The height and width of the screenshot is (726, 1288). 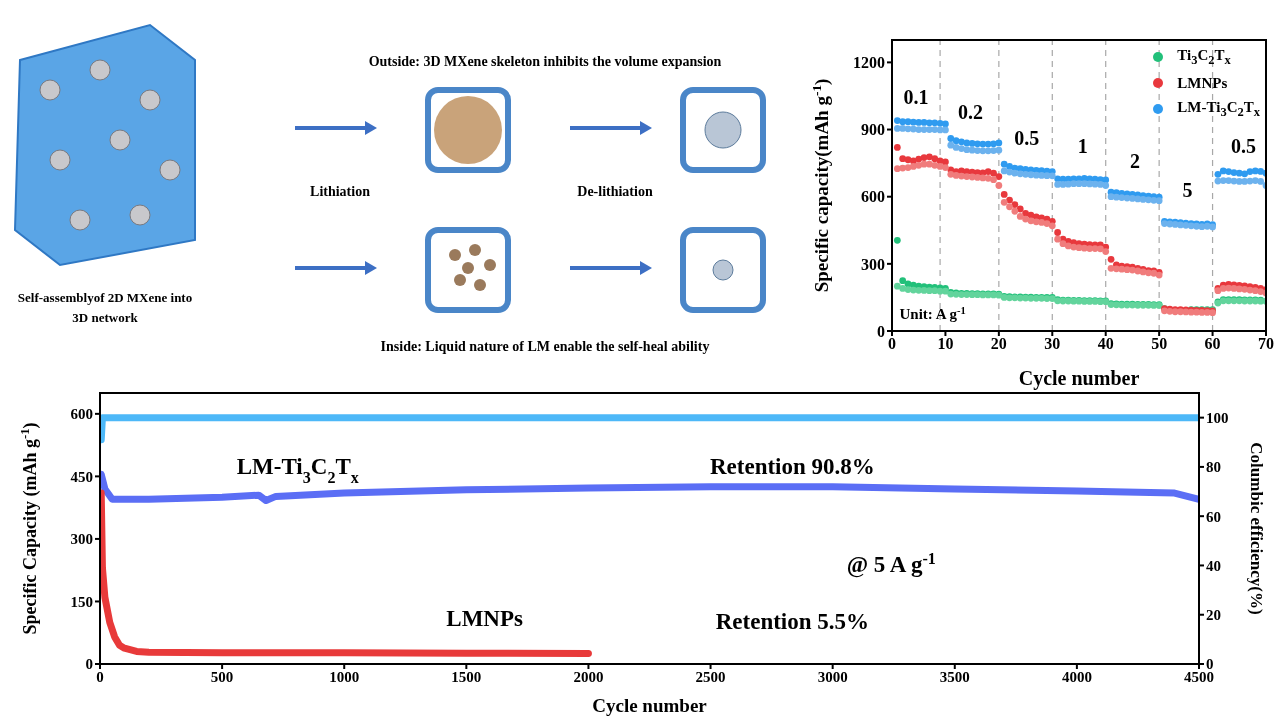 I want to click on legend-label: LMNPs, so click(x=1202, y=83).